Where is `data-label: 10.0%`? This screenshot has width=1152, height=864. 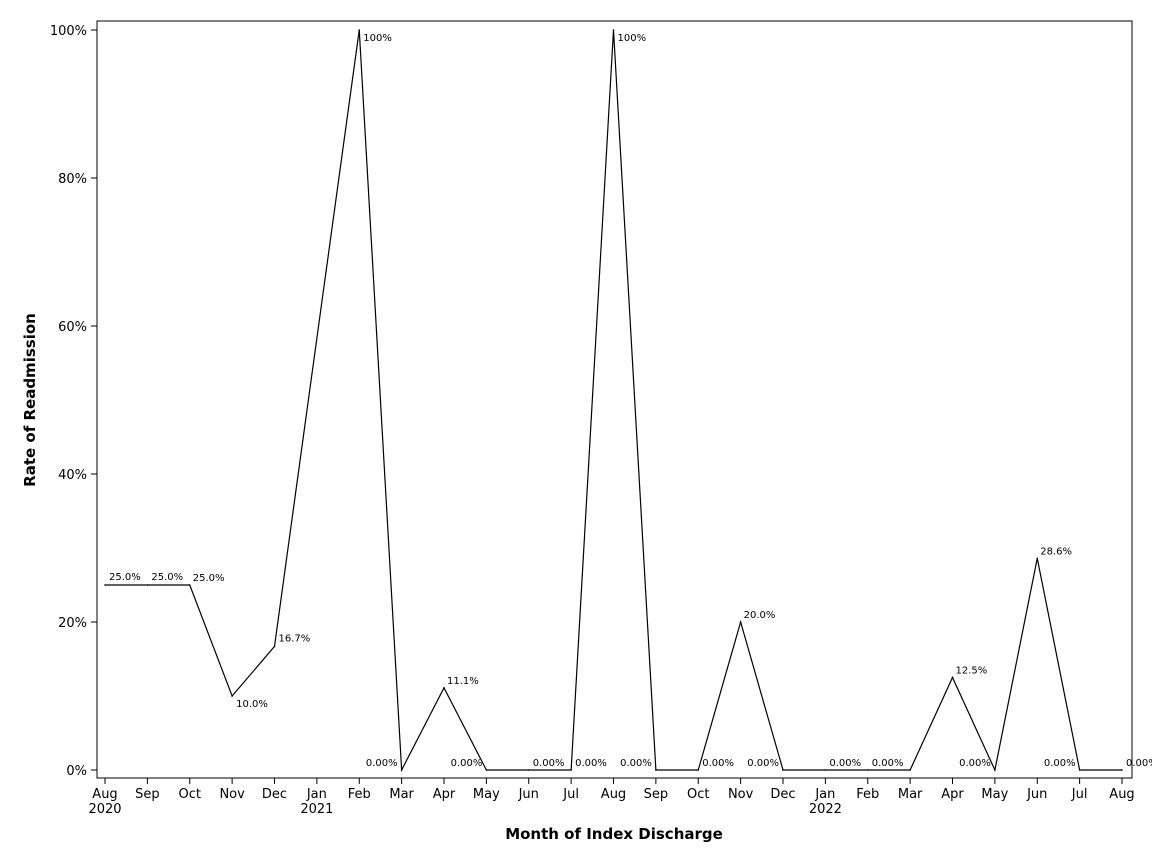 data-label: 10.0% is located at coordinates (252, 704).